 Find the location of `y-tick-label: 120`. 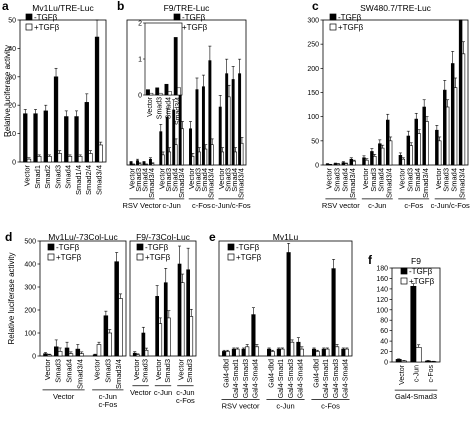

y-tick-label: 120 is located at coordinates (382, 300).